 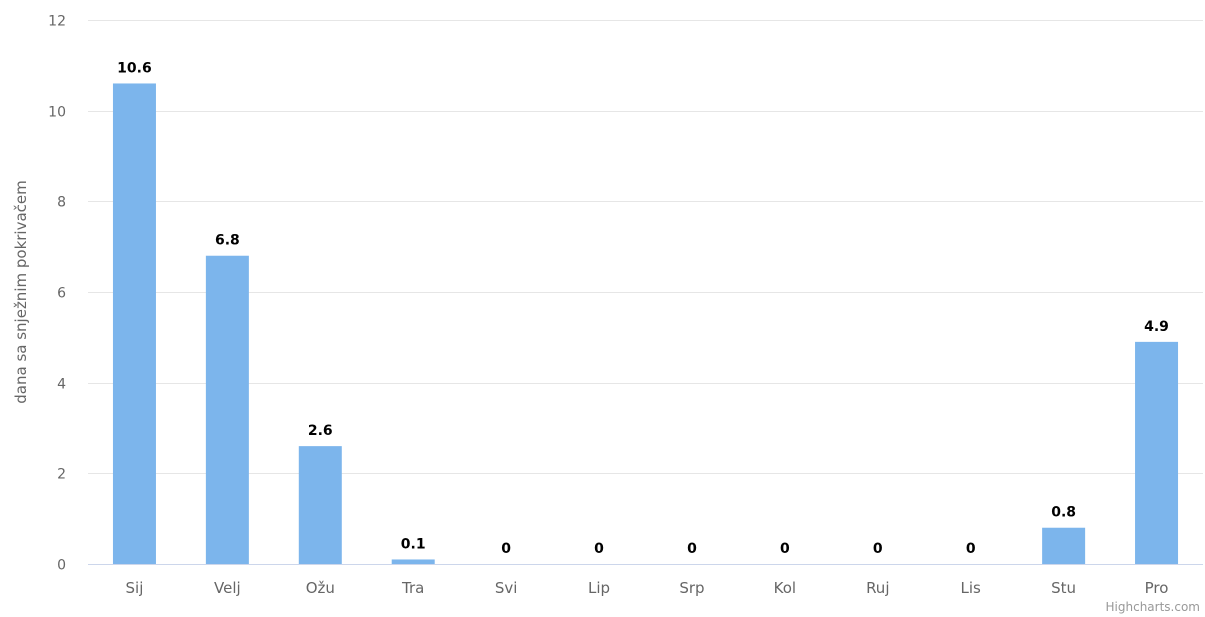 What do you see at coordinates (320, 431) in the screenshot?
I see `data-label: 2.6` at bounding box center [320, 431].